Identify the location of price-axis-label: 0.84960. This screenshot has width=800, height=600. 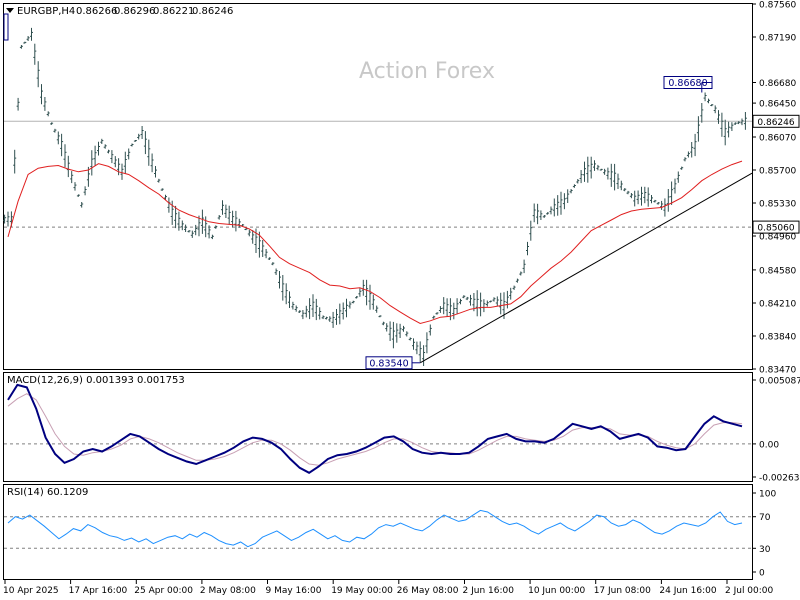
(777, 238).